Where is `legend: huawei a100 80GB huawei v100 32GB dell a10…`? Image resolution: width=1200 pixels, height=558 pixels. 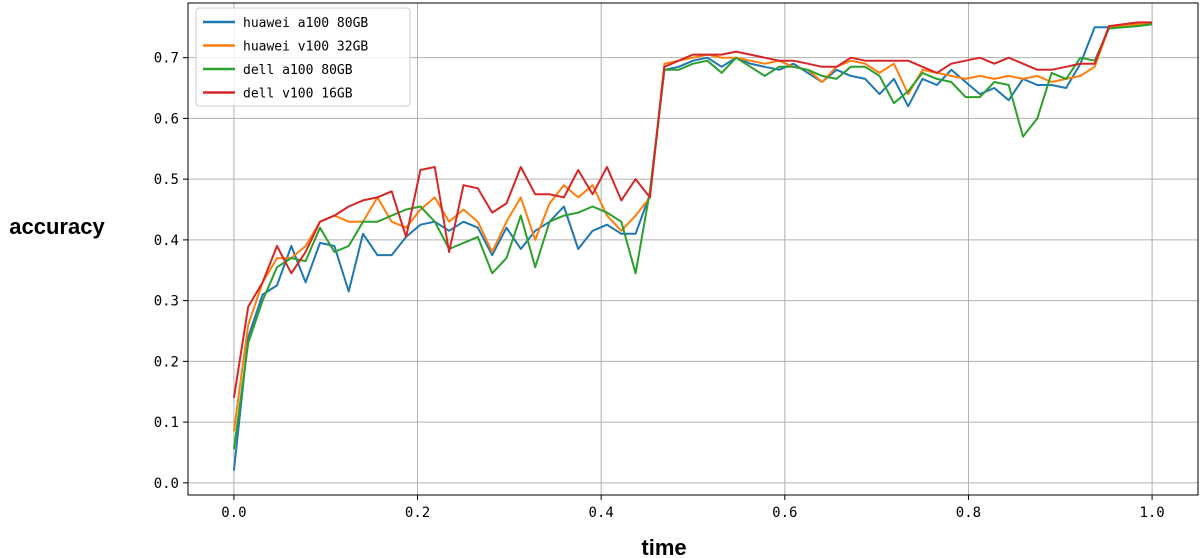
legend: huawei a100 80GB huawei v100 32GB dell a10… is located at coordinates (303, 57).